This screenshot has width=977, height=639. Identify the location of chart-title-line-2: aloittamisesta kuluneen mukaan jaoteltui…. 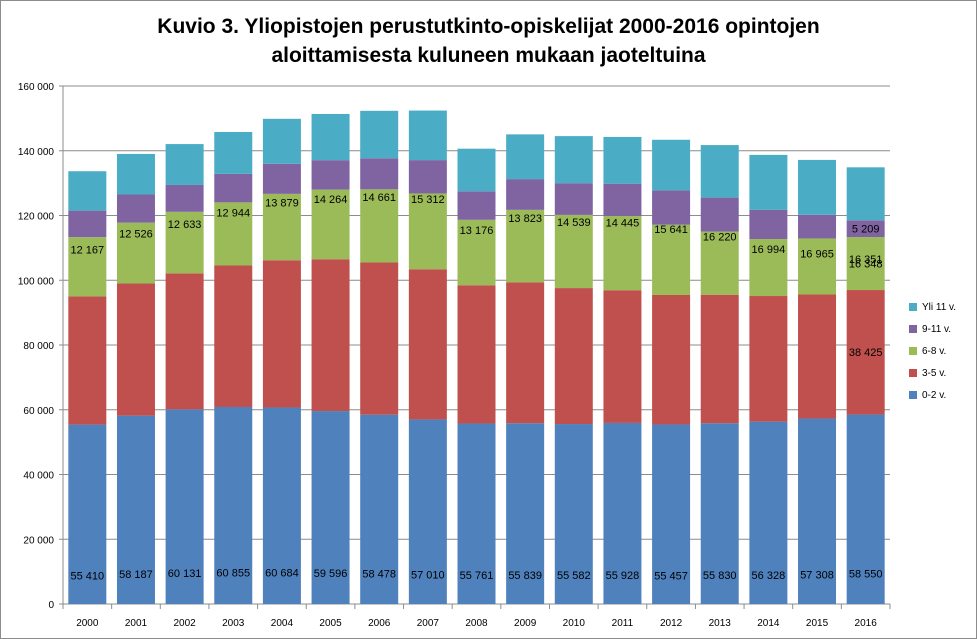
(488, 55).